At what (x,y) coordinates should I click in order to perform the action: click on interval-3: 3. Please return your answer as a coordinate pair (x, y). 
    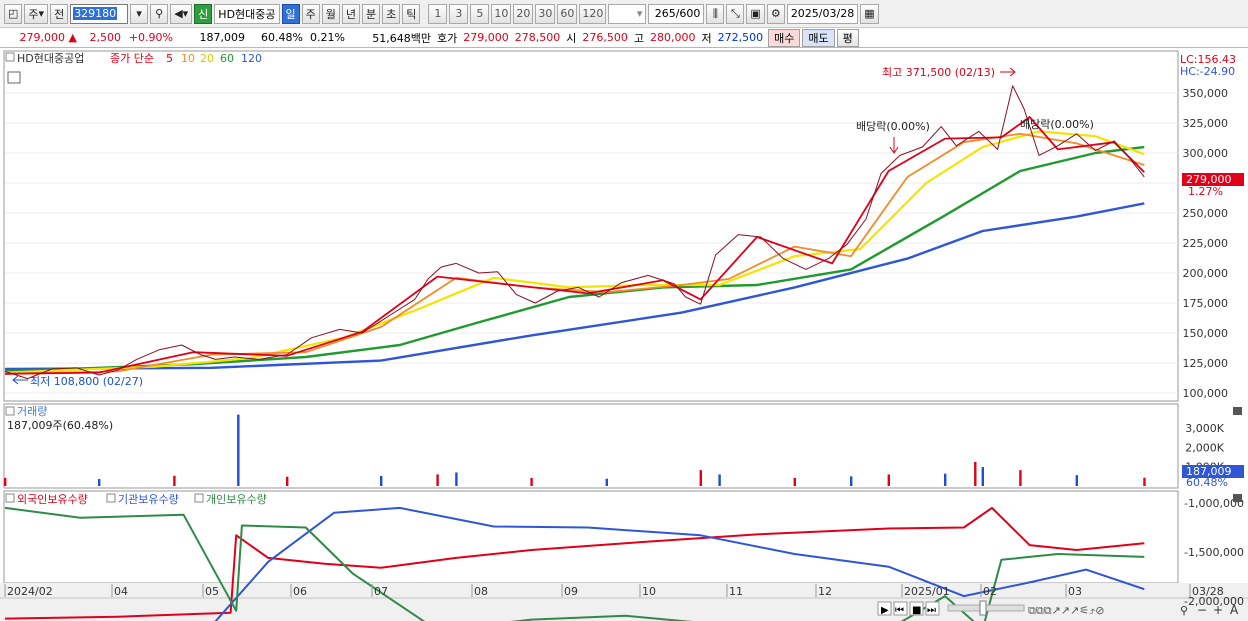
    Looking at the image, I should click on (459, 13).